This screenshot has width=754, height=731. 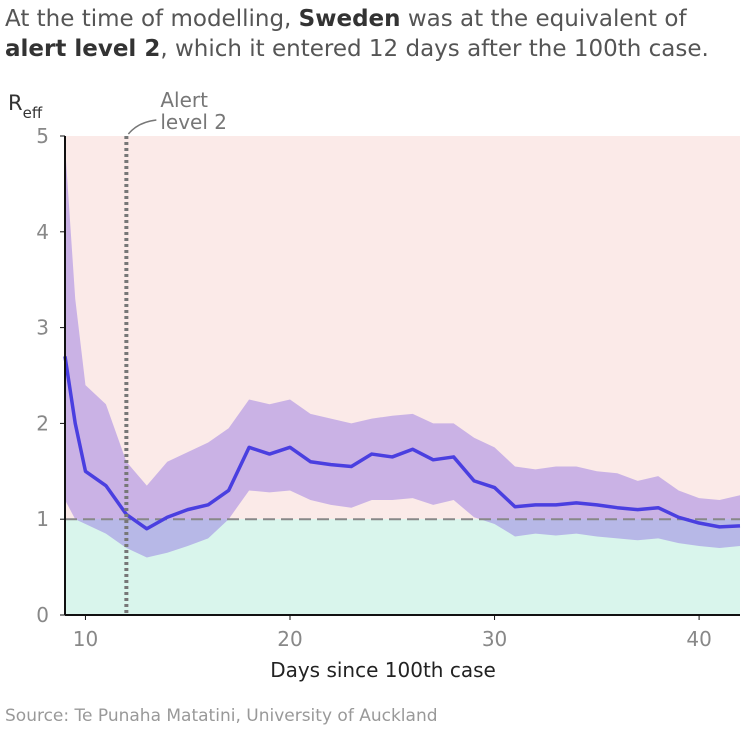 What do you see at coordinates (15, 103) in the screenshot?
I see `y-label-main: R` at bounding box center [15, 103].